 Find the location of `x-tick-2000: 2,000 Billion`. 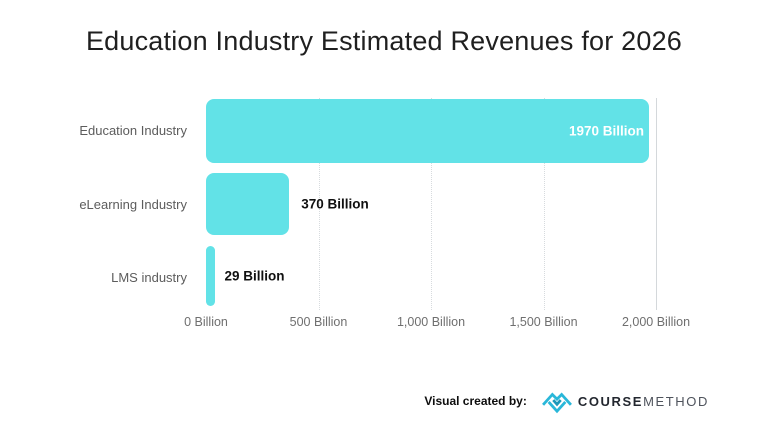

x-tick-2000: 2,000 Billion is located at coordinates (656, 322).